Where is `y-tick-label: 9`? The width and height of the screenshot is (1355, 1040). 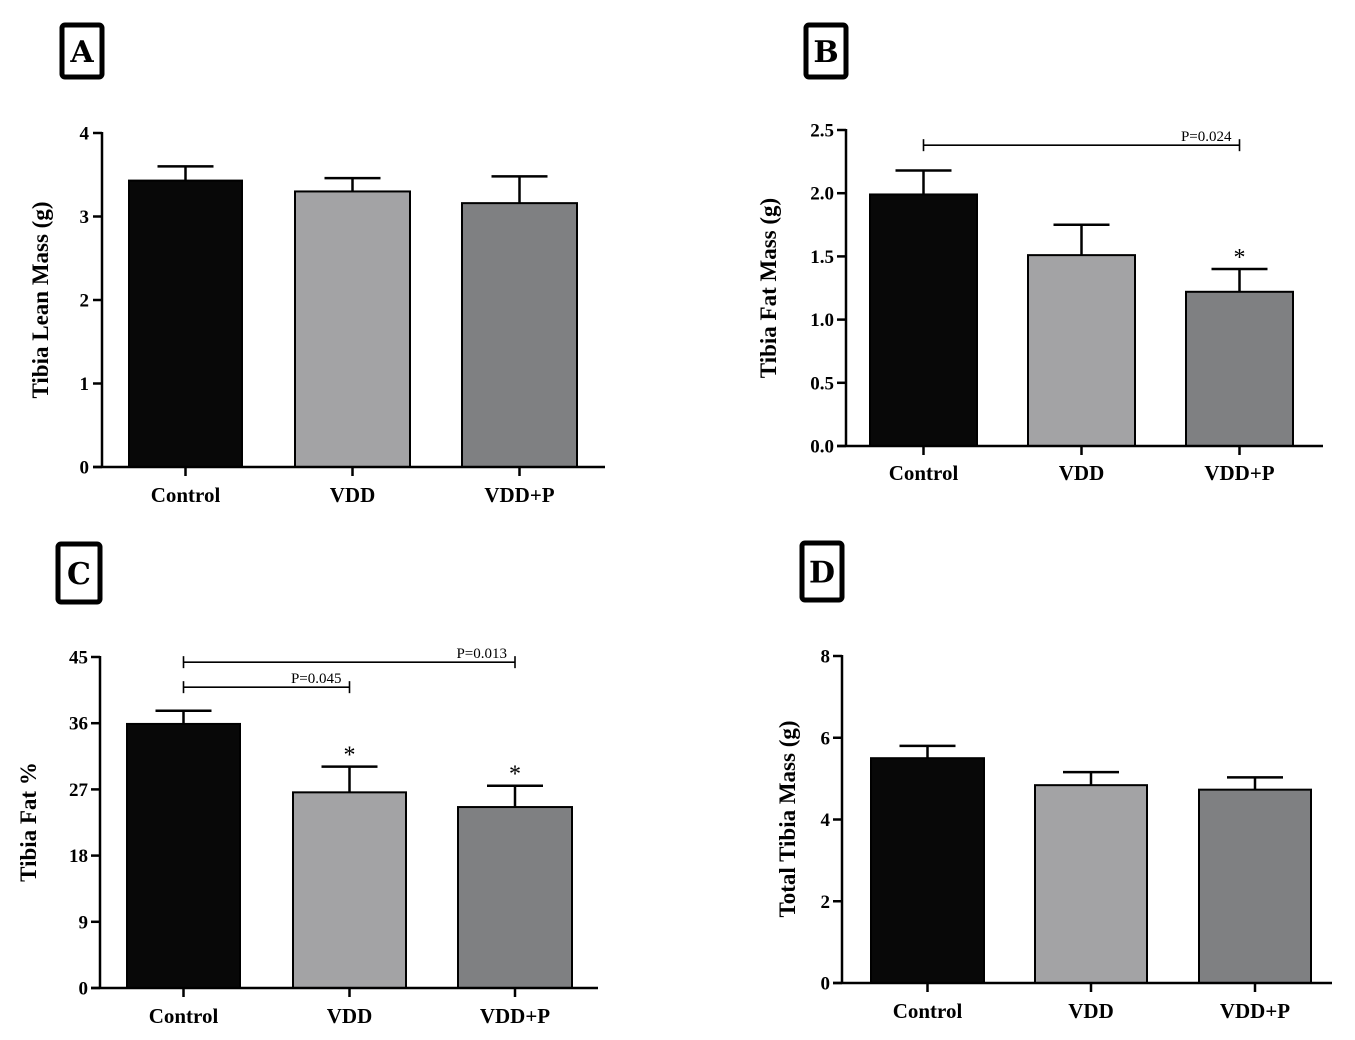 y-tick-label: 9 is located at coordinates (84, 922).